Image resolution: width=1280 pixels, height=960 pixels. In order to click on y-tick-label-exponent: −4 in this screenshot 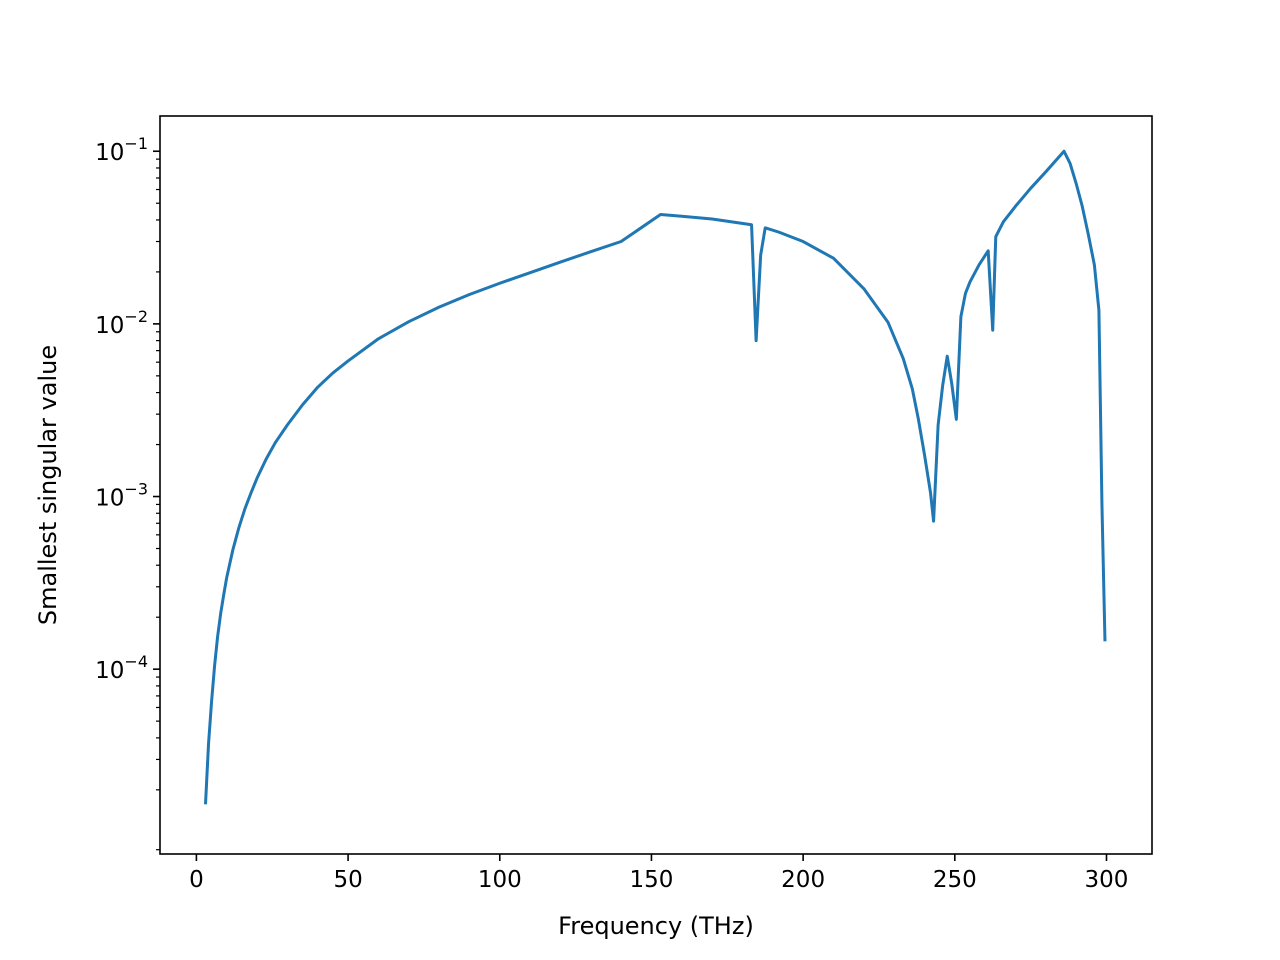, I will do `click(136, 661)`.